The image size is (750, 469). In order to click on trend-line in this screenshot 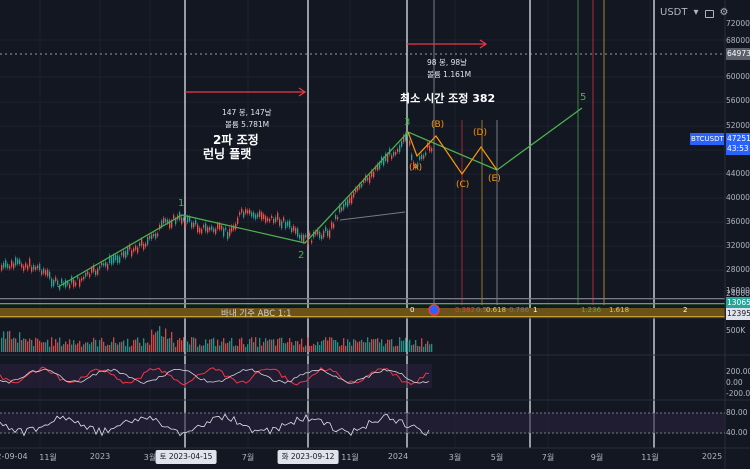, I will do `click(372, 216)`.